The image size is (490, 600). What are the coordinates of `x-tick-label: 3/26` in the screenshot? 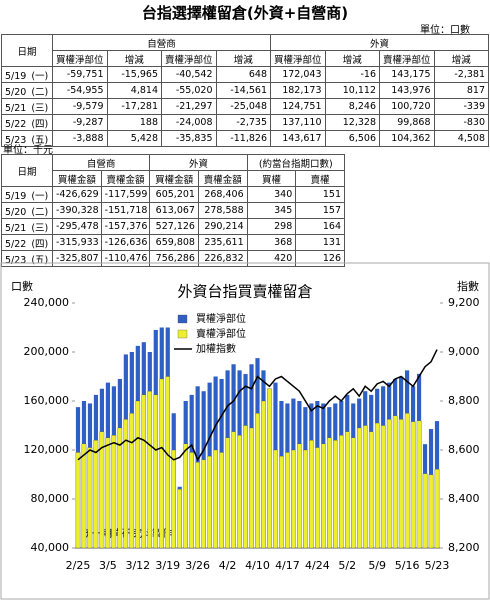 It's located at (197, 565).